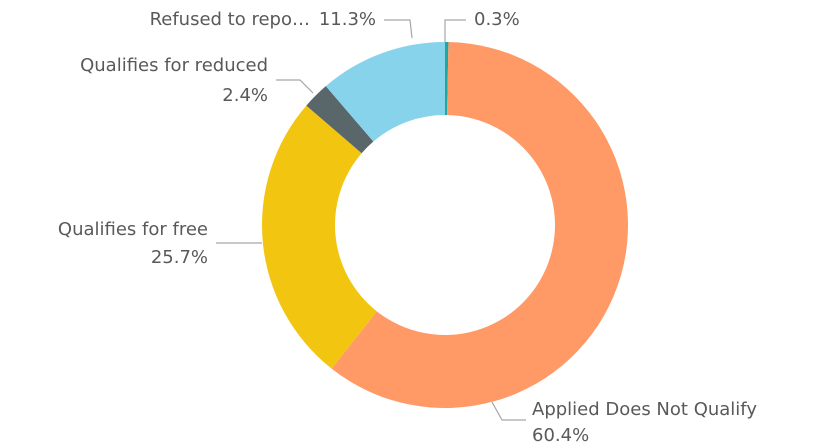 Image resolution: width=820 pixels, height=447 pixels. I want to click on slice-label: Qualifies for reduced, so click(174, 65).